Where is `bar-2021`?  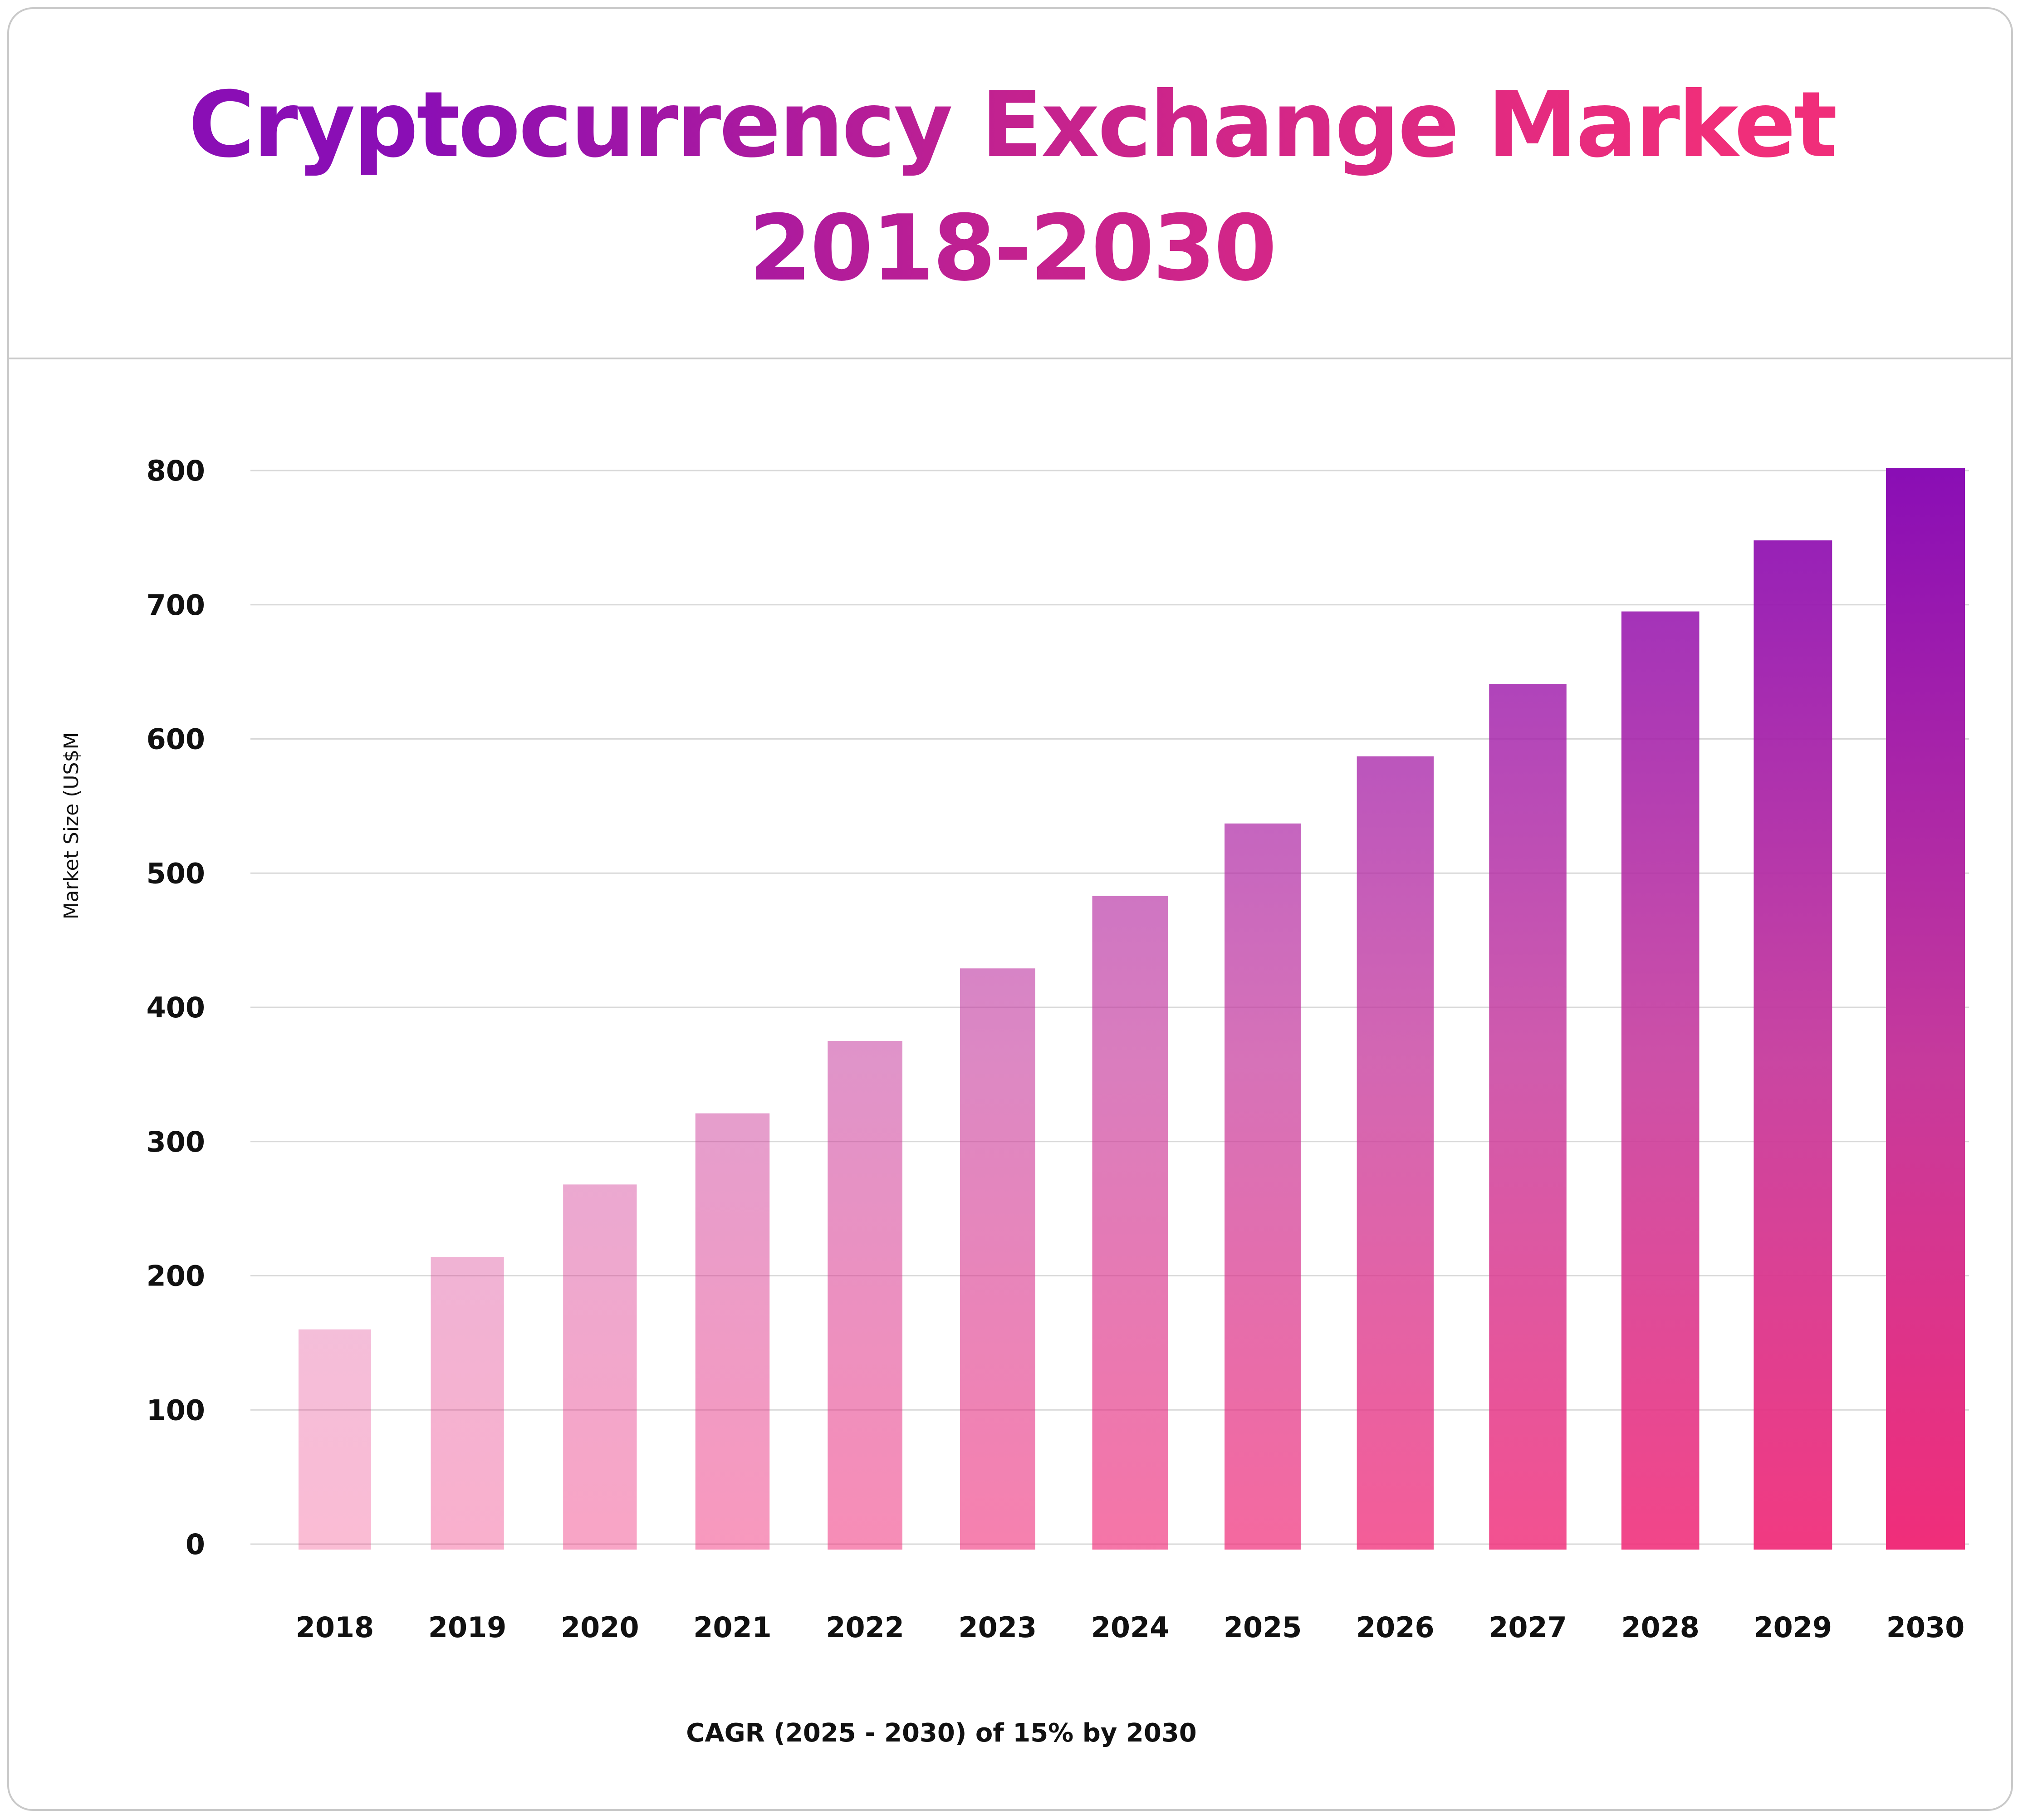
bar-2021 is located at coordinates (732, 1331).